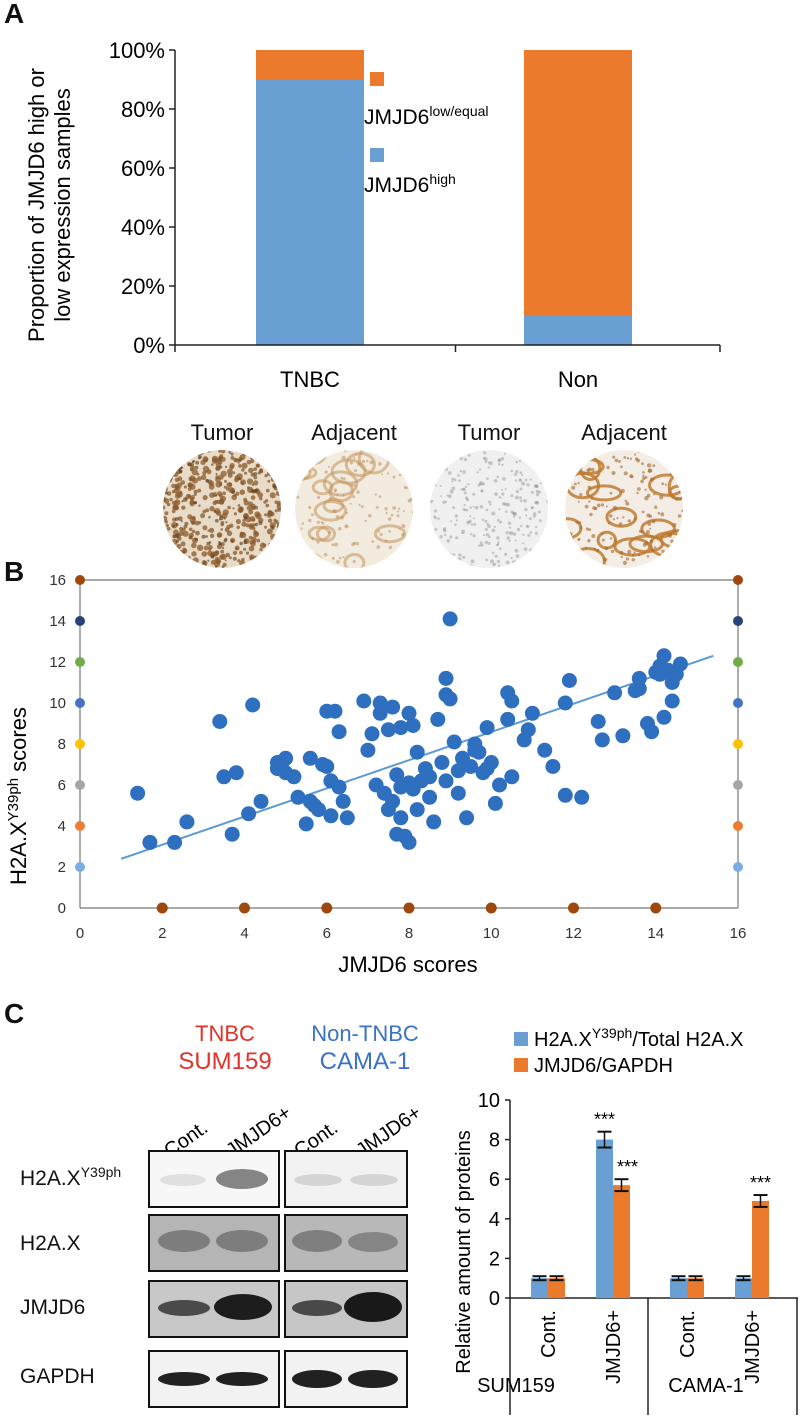  What do you see at coordinates (706, 1386) in the screenshot?
I see `chart-c-group-cama1: CAMA-1` at bounding box center [706, 1386].